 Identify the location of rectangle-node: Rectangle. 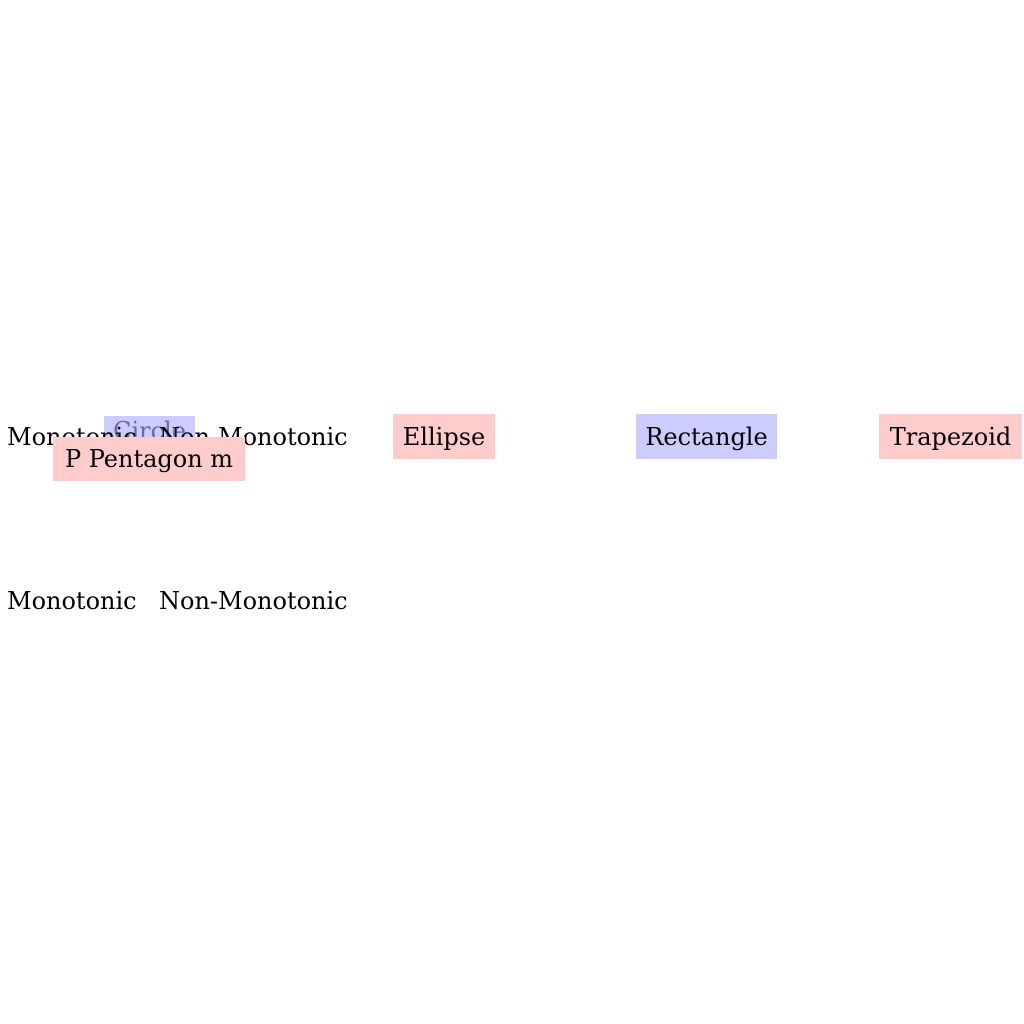
(706, 436).